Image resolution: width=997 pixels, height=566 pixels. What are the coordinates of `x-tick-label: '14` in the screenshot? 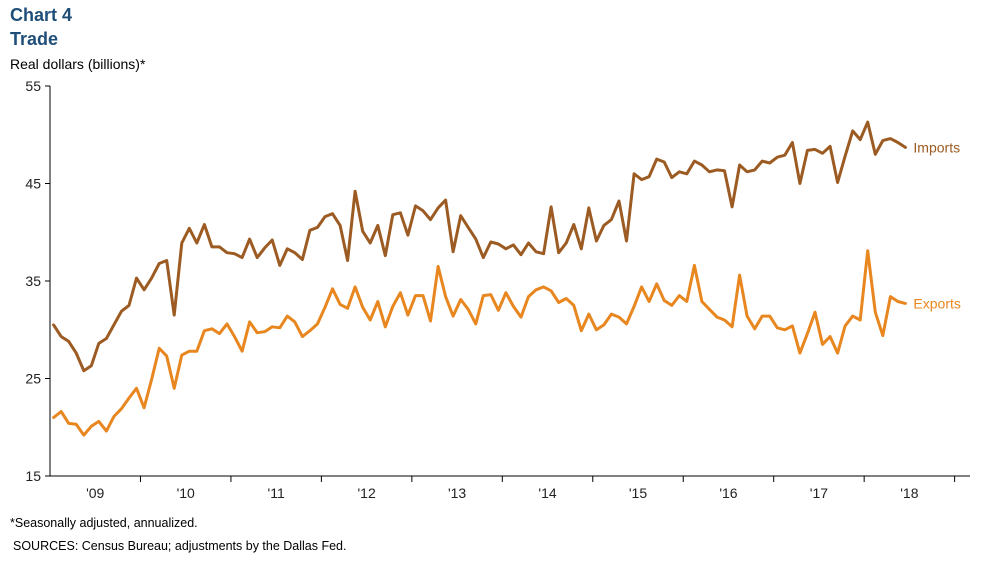 It's located at (547, 493).